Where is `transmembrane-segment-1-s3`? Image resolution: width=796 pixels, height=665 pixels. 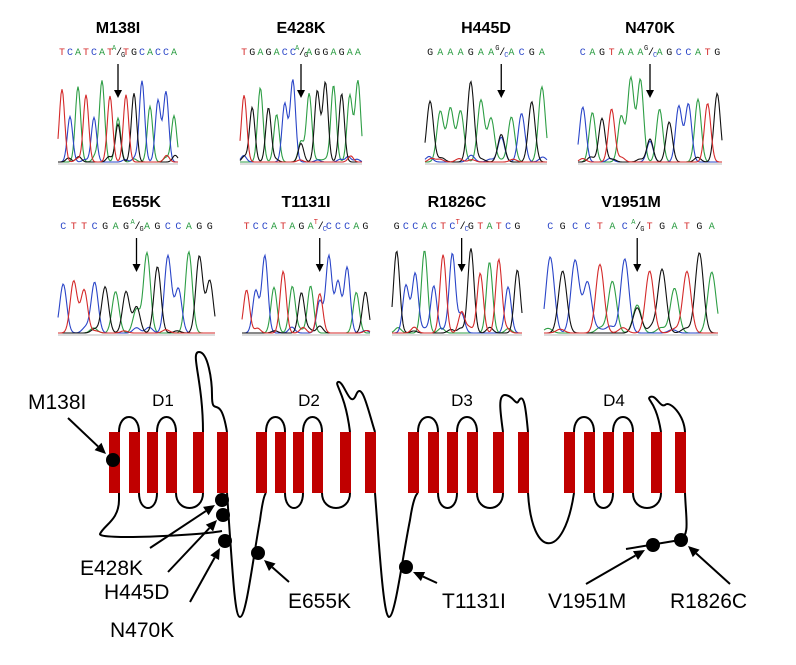 transmembrane-segment-1-s3 is located at coordinates (152, 462).